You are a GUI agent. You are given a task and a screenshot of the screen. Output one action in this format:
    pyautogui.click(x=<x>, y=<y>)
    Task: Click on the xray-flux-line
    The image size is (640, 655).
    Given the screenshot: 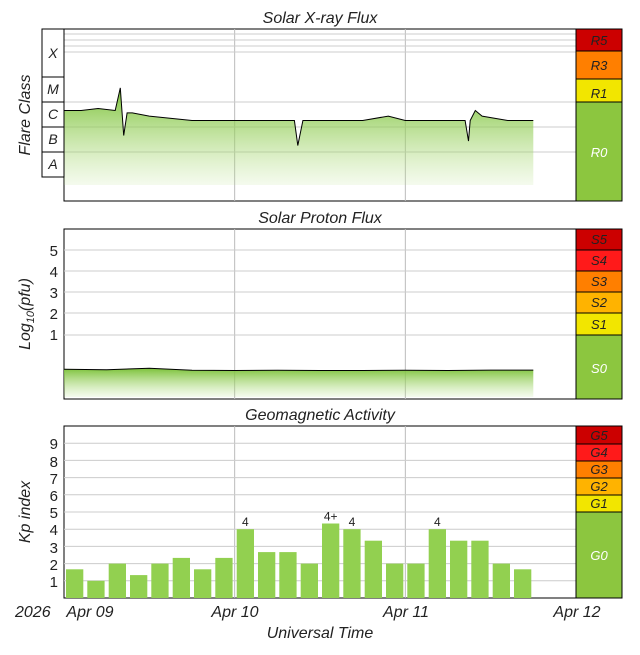 What is the action you would take?
    pyautogui.click(x=299, y=116)
    